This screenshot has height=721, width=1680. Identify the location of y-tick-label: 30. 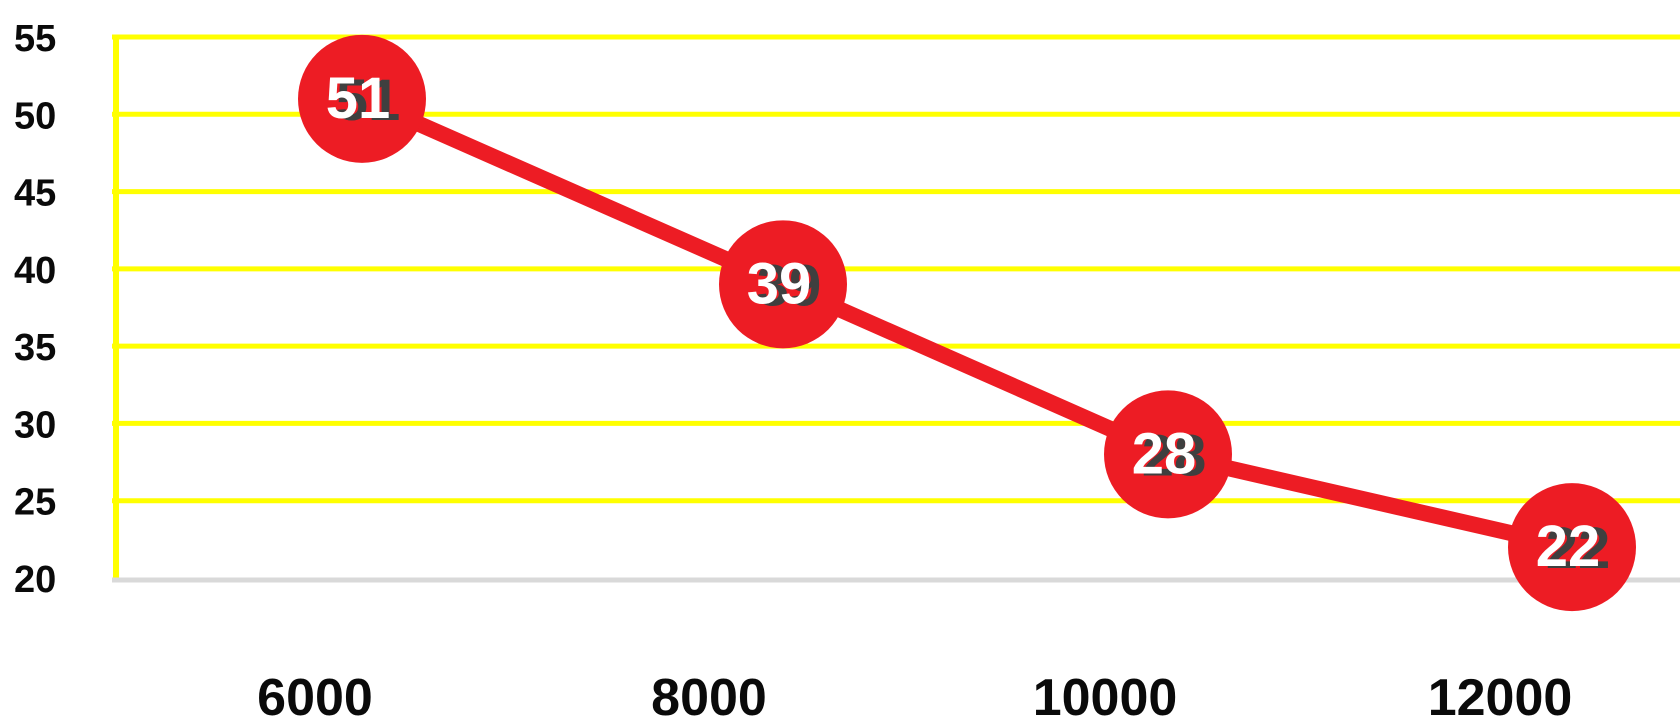
(35, 425).